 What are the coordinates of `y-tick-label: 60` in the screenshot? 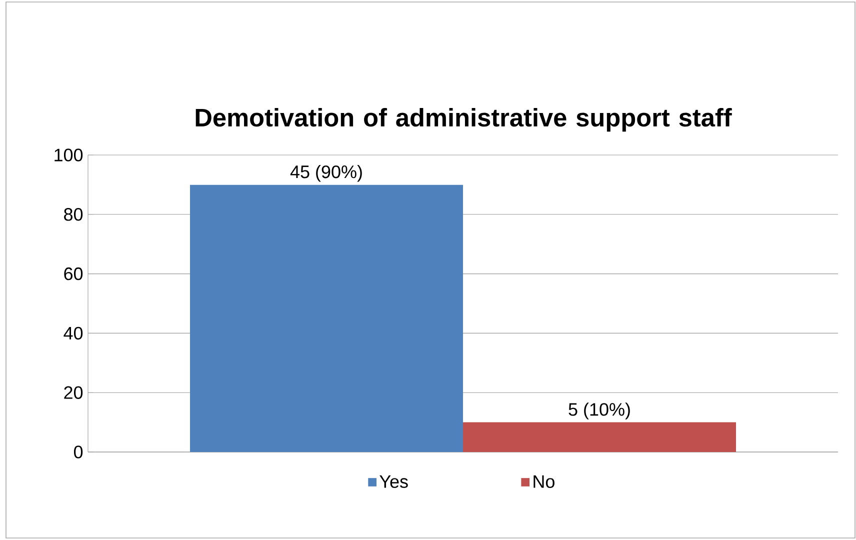 It's located at (73, 273).